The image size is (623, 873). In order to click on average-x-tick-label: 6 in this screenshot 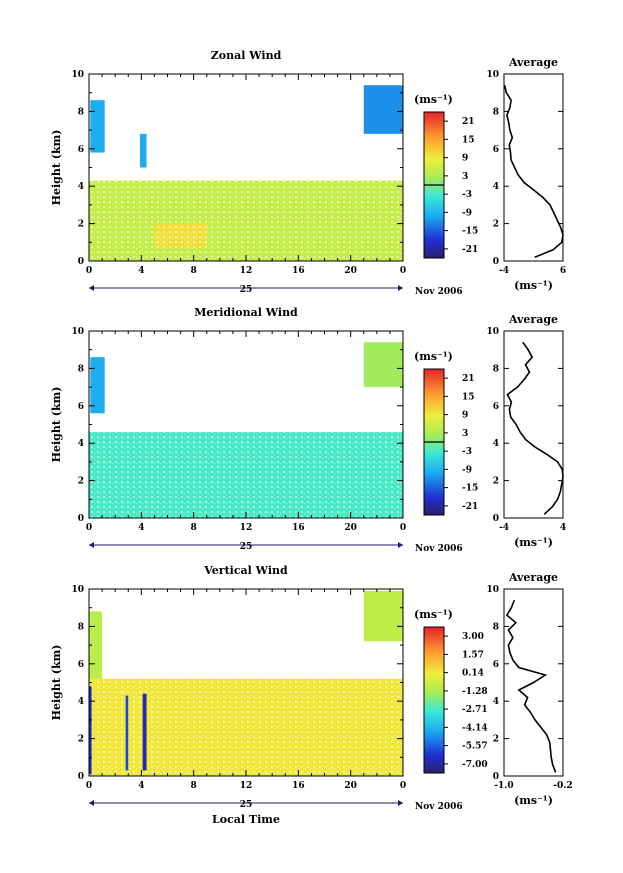, I will do `click(563, 271)`.